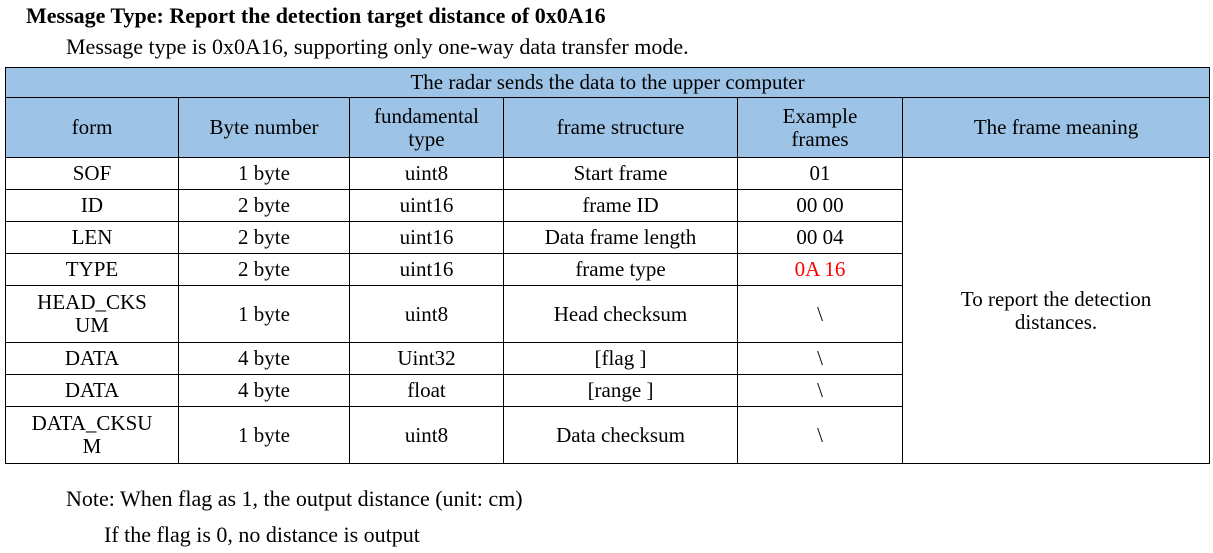 Image resolution: width=1213 pixels, height=553 pixels. What do you see at coordinates (820, 127) in the screenshot?
I see `column-header-example-frames: Example frames` at bounding box center [820, 127].